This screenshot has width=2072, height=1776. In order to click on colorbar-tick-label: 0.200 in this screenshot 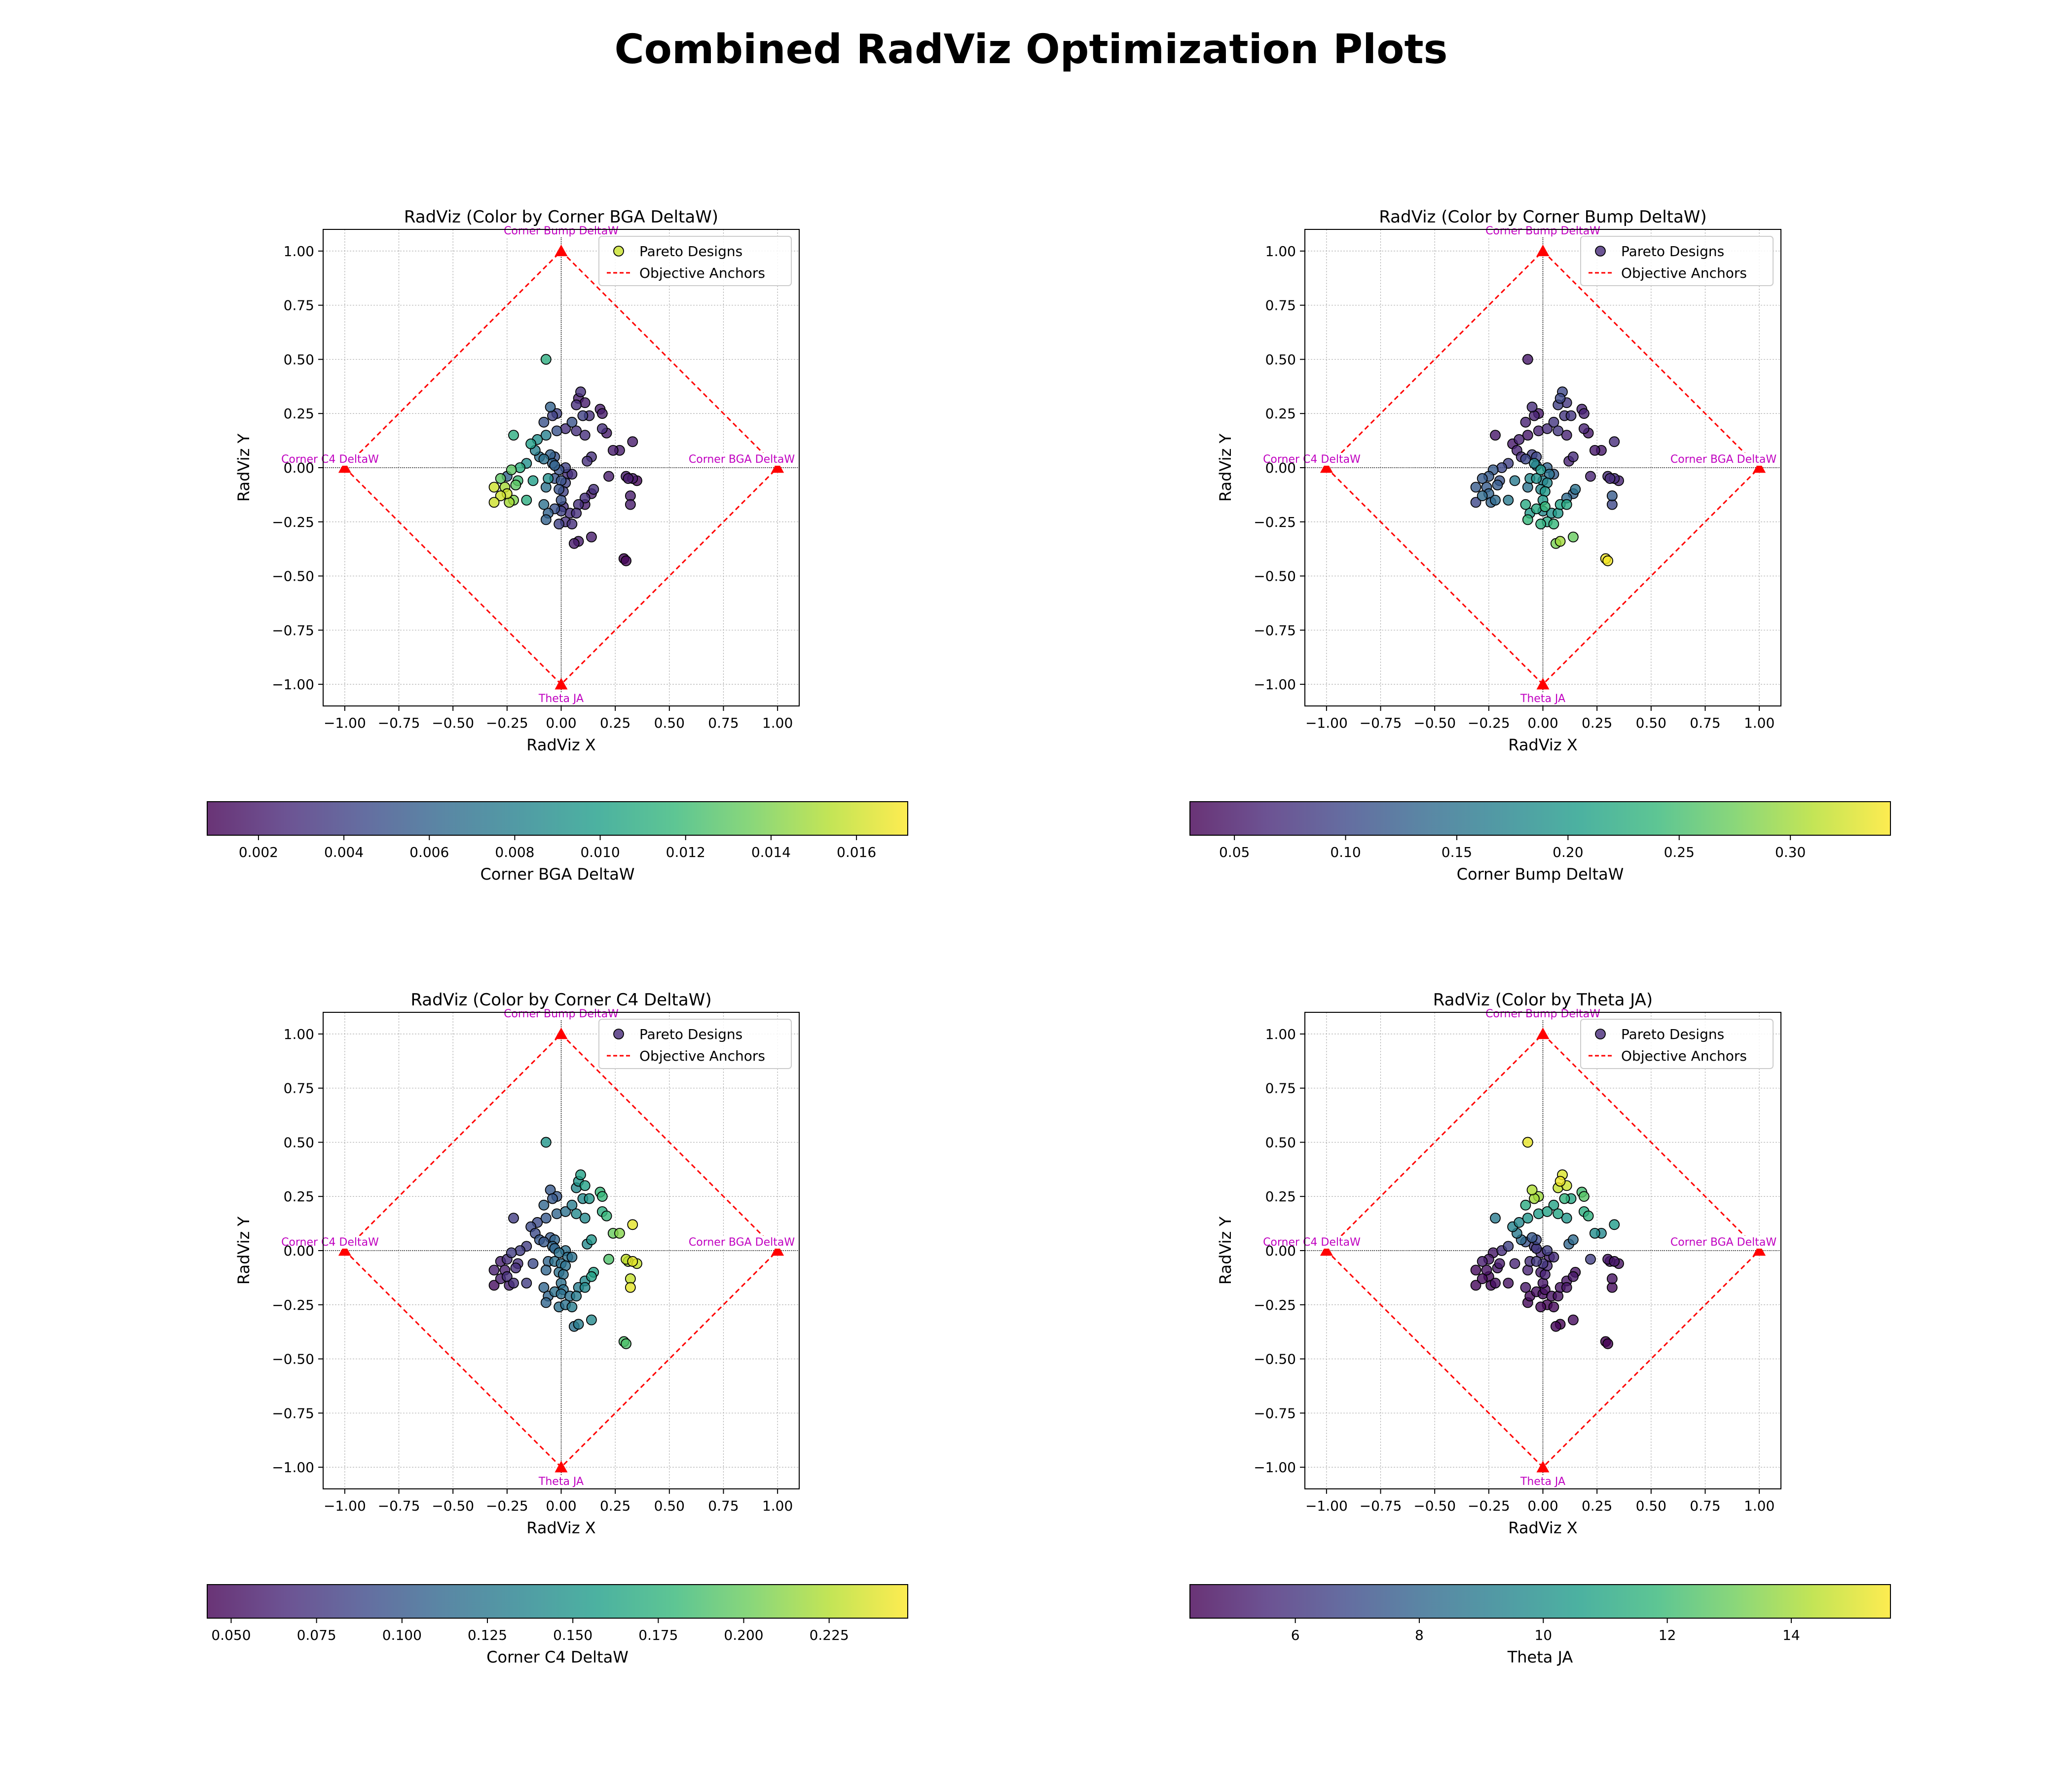, I will do `click(744, 1635)`.